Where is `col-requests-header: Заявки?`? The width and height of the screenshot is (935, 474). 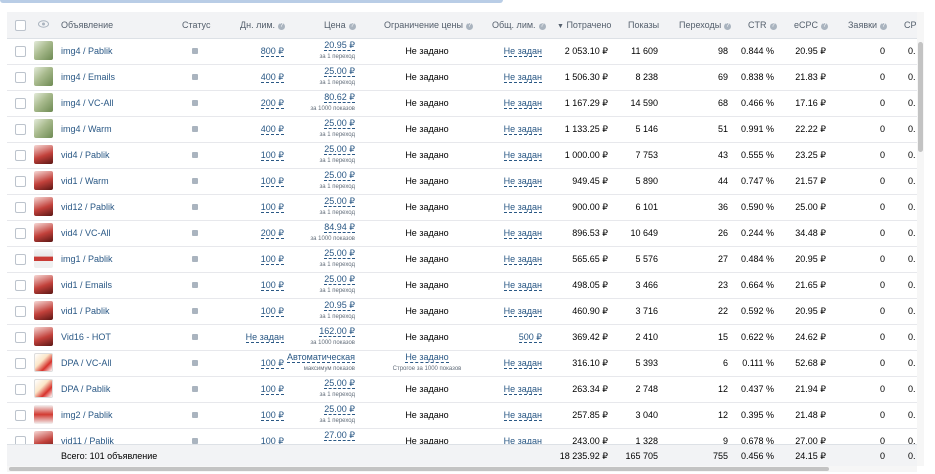 col-requests-header: Заявки? is located at coordinates (868, 25).